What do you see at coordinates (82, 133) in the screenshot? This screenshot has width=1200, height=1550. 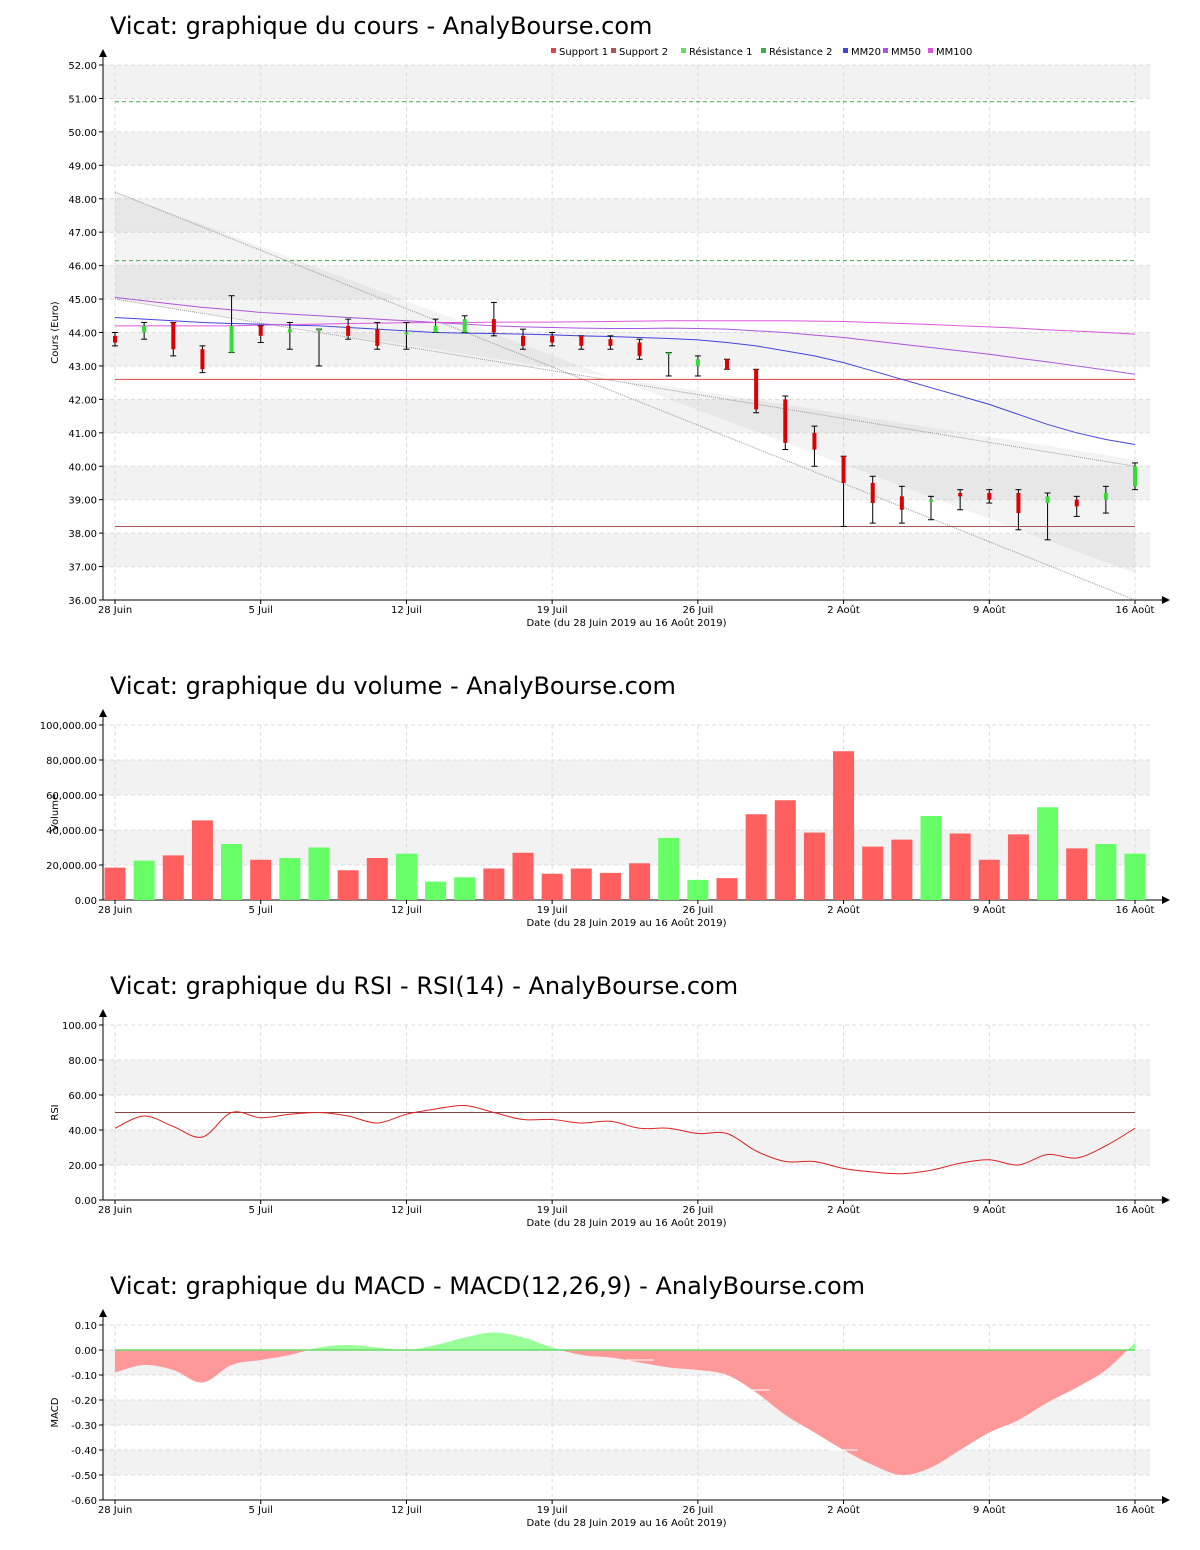 I see `price-y-tick-label: 50.00` at bounding box center [82, 133].